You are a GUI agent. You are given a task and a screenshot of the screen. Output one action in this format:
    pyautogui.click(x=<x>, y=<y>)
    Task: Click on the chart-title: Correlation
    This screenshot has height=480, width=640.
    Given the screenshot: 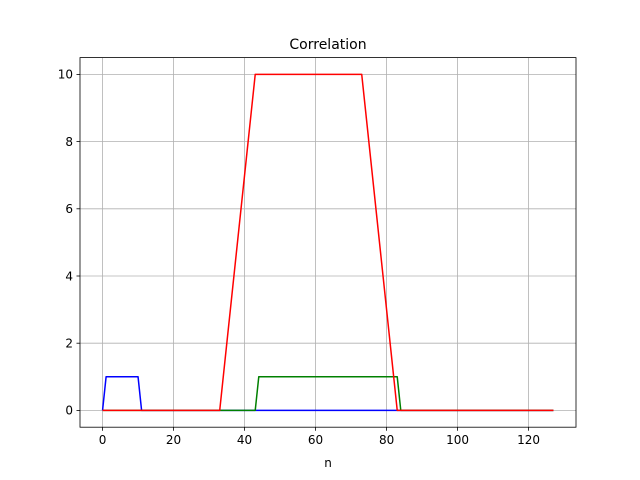 What is the action you would take?
    pyautogui.click(x=327, y=45)
    